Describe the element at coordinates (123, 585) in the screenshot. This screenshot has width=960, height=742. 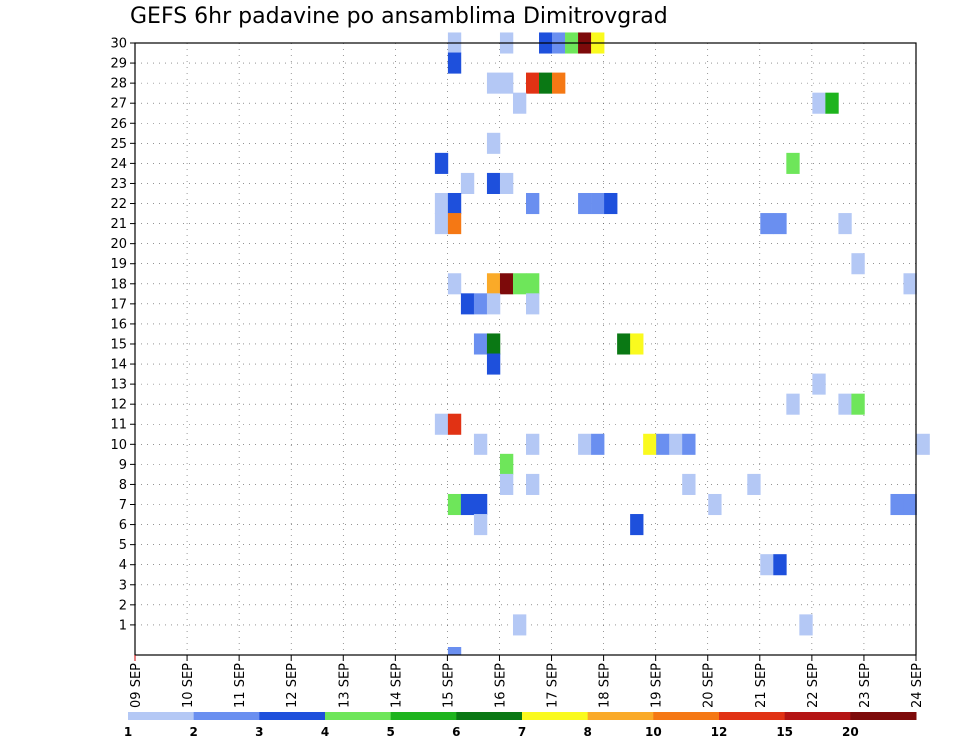
I see `y-tick-label: 3` at that location.